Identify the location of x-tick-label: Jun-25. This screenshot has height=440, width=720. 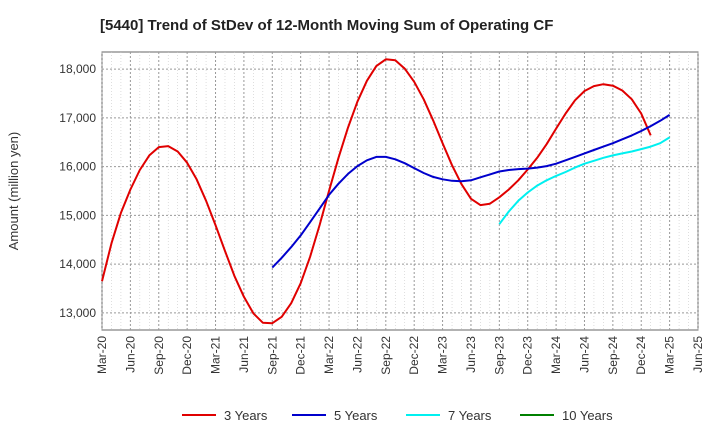
(698, 354).